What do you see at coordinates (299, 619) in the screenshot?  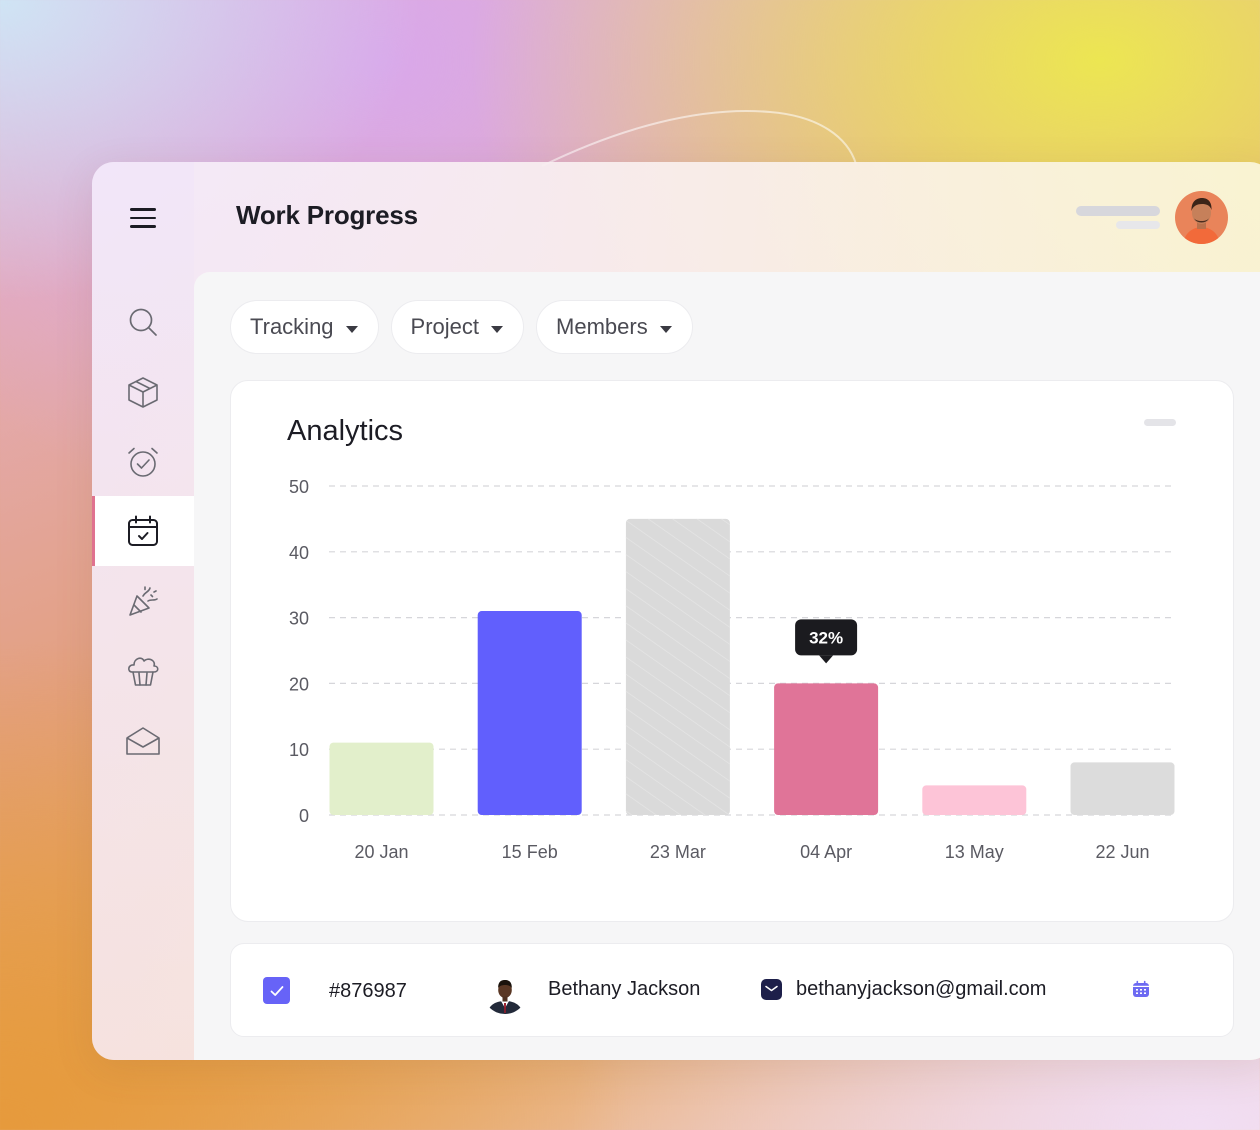 I see `y-tick-label: 30` at bounding box center [299, 619].